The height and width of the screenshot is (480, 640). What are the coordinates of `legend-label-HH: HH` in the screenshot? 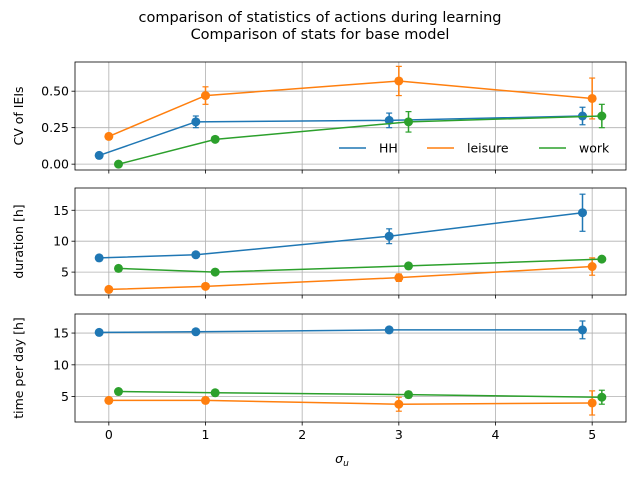 It's located at (388, 148).